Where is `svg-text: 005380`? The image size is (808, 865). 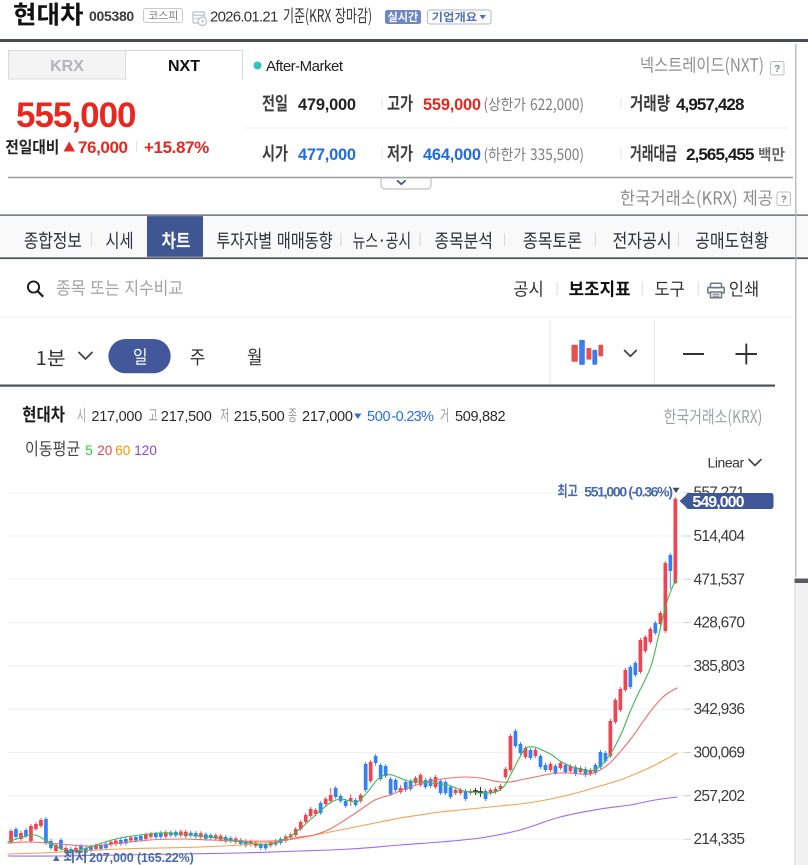 svg-text: 005380 is located at coordinates (111, 16).